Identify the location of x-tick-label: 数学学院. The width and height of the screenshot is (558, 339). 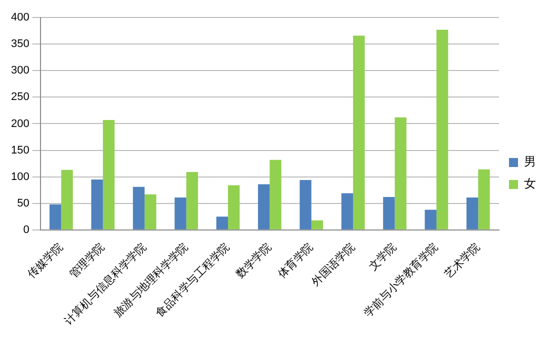
(254, 260).